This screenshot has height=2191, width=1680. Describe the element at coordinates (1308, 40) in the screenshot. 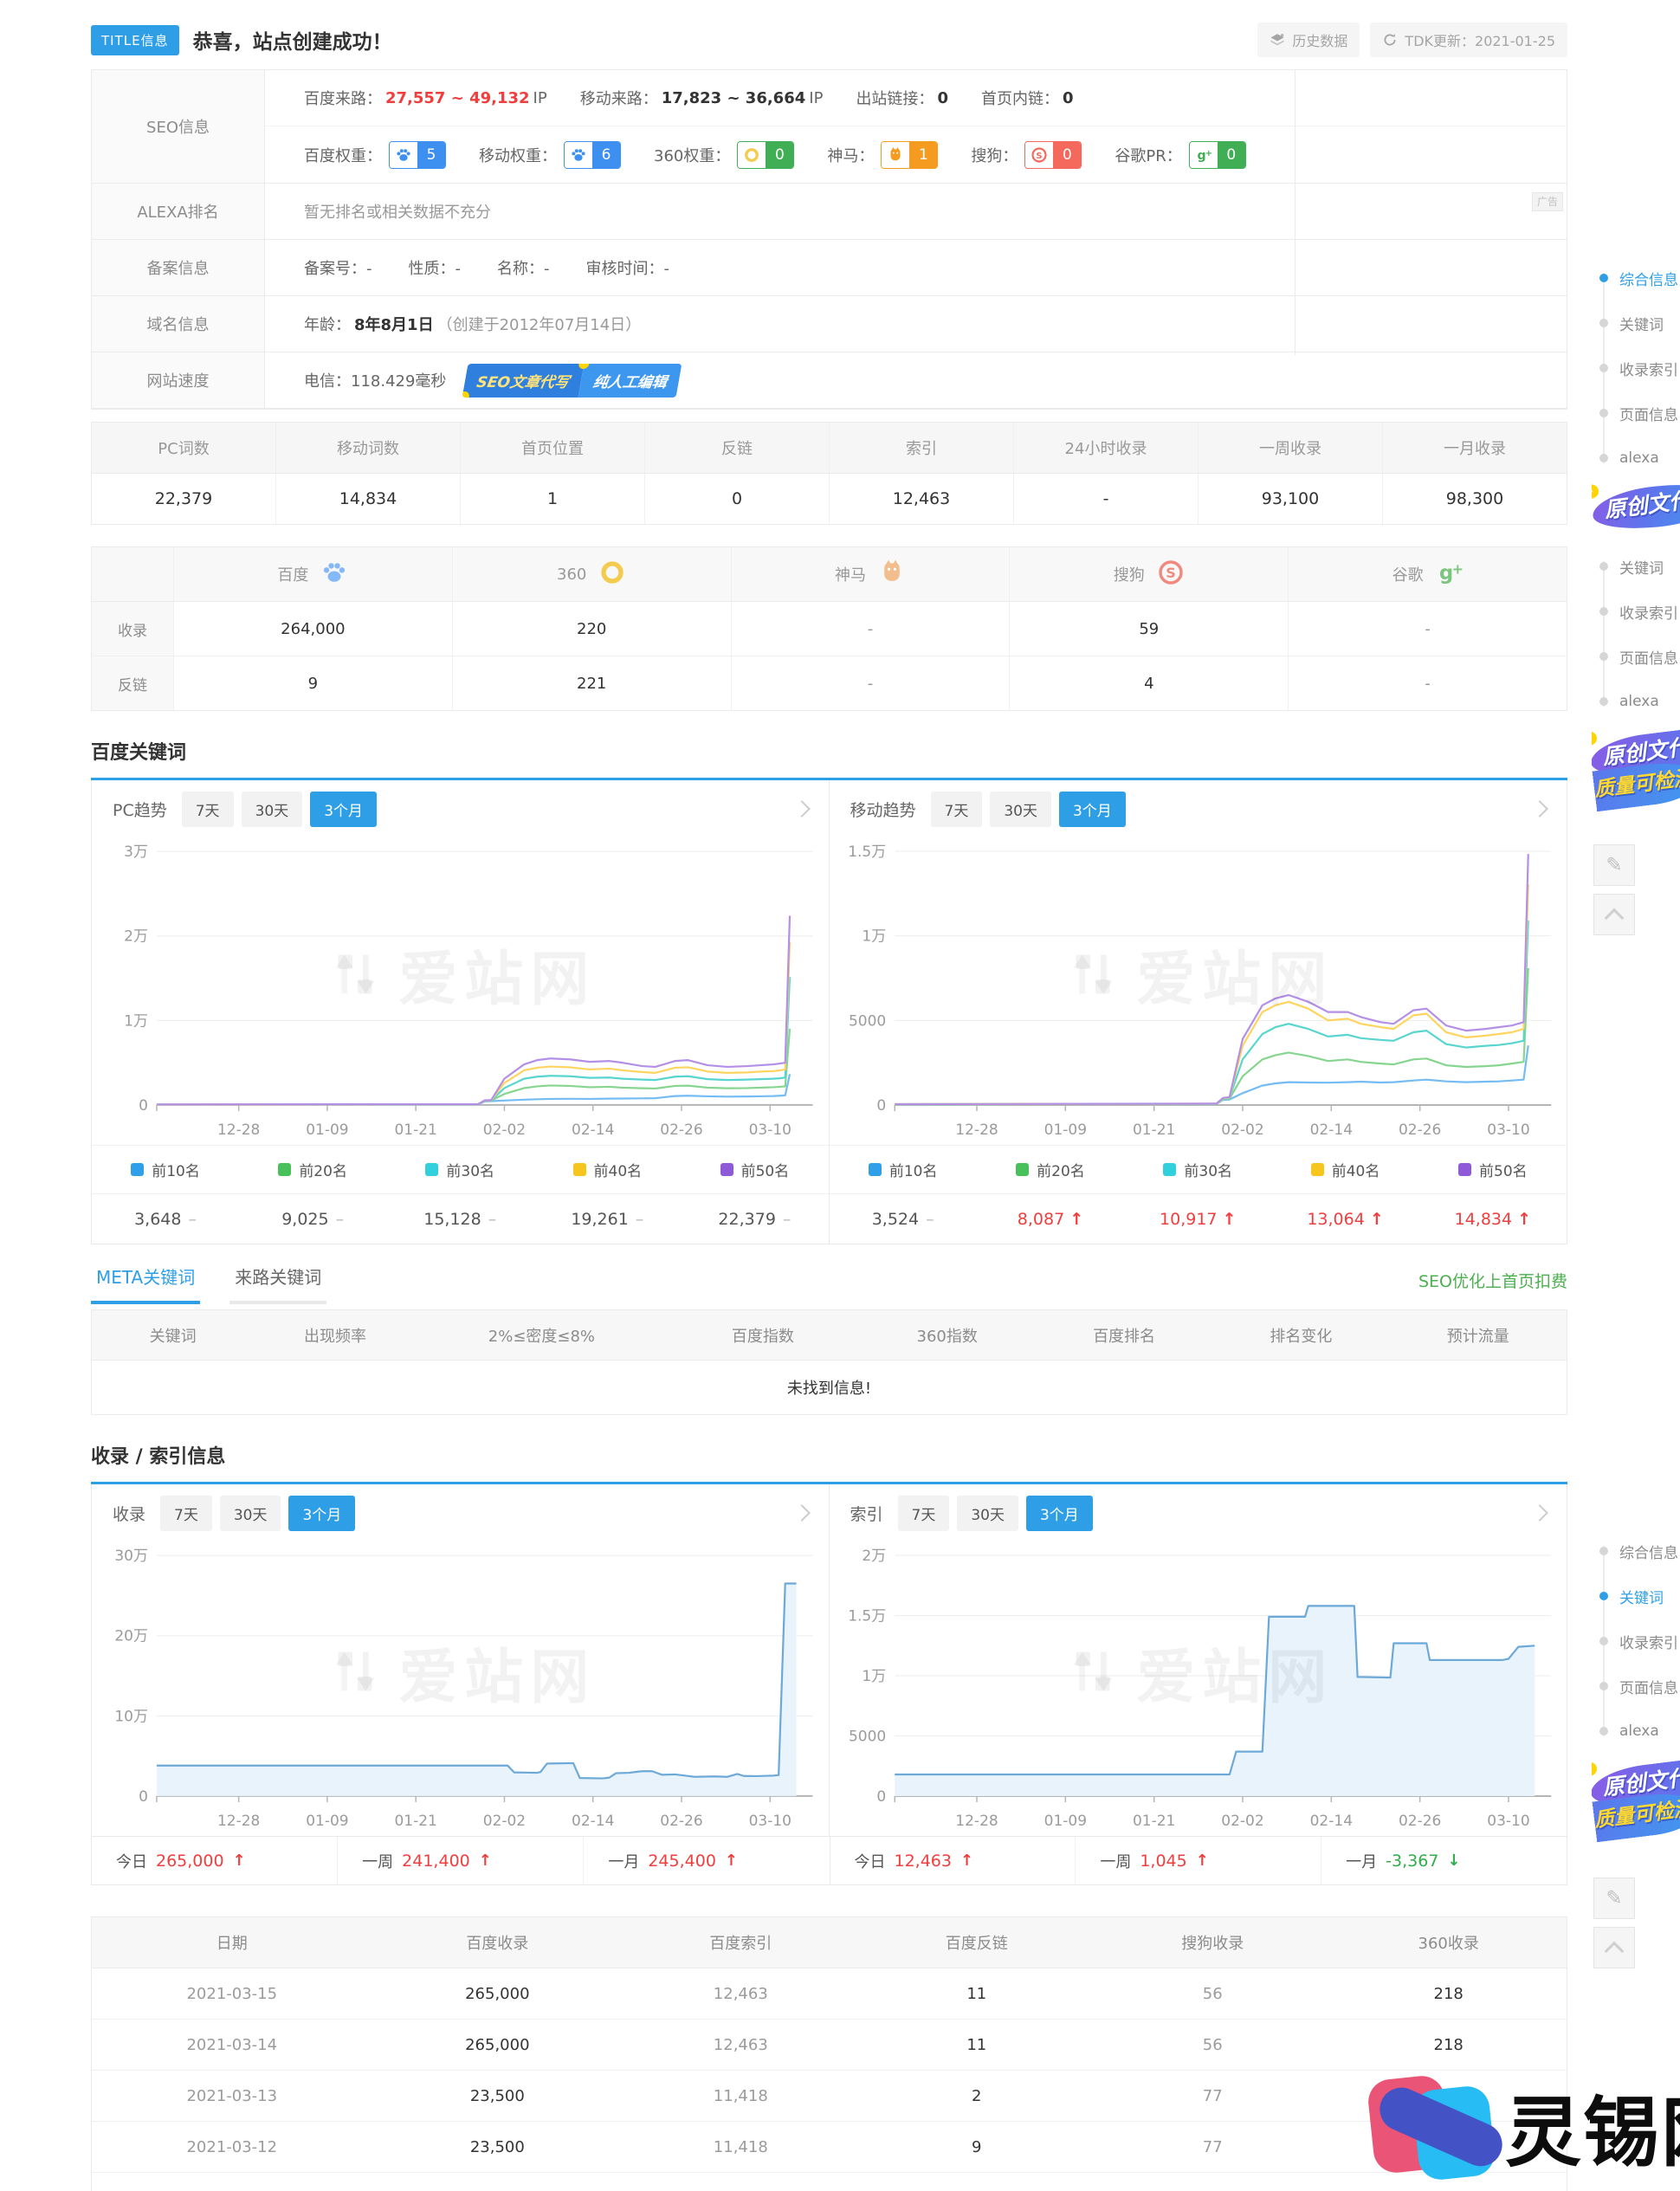

I see `history-data-button: 历史数据` at that location.